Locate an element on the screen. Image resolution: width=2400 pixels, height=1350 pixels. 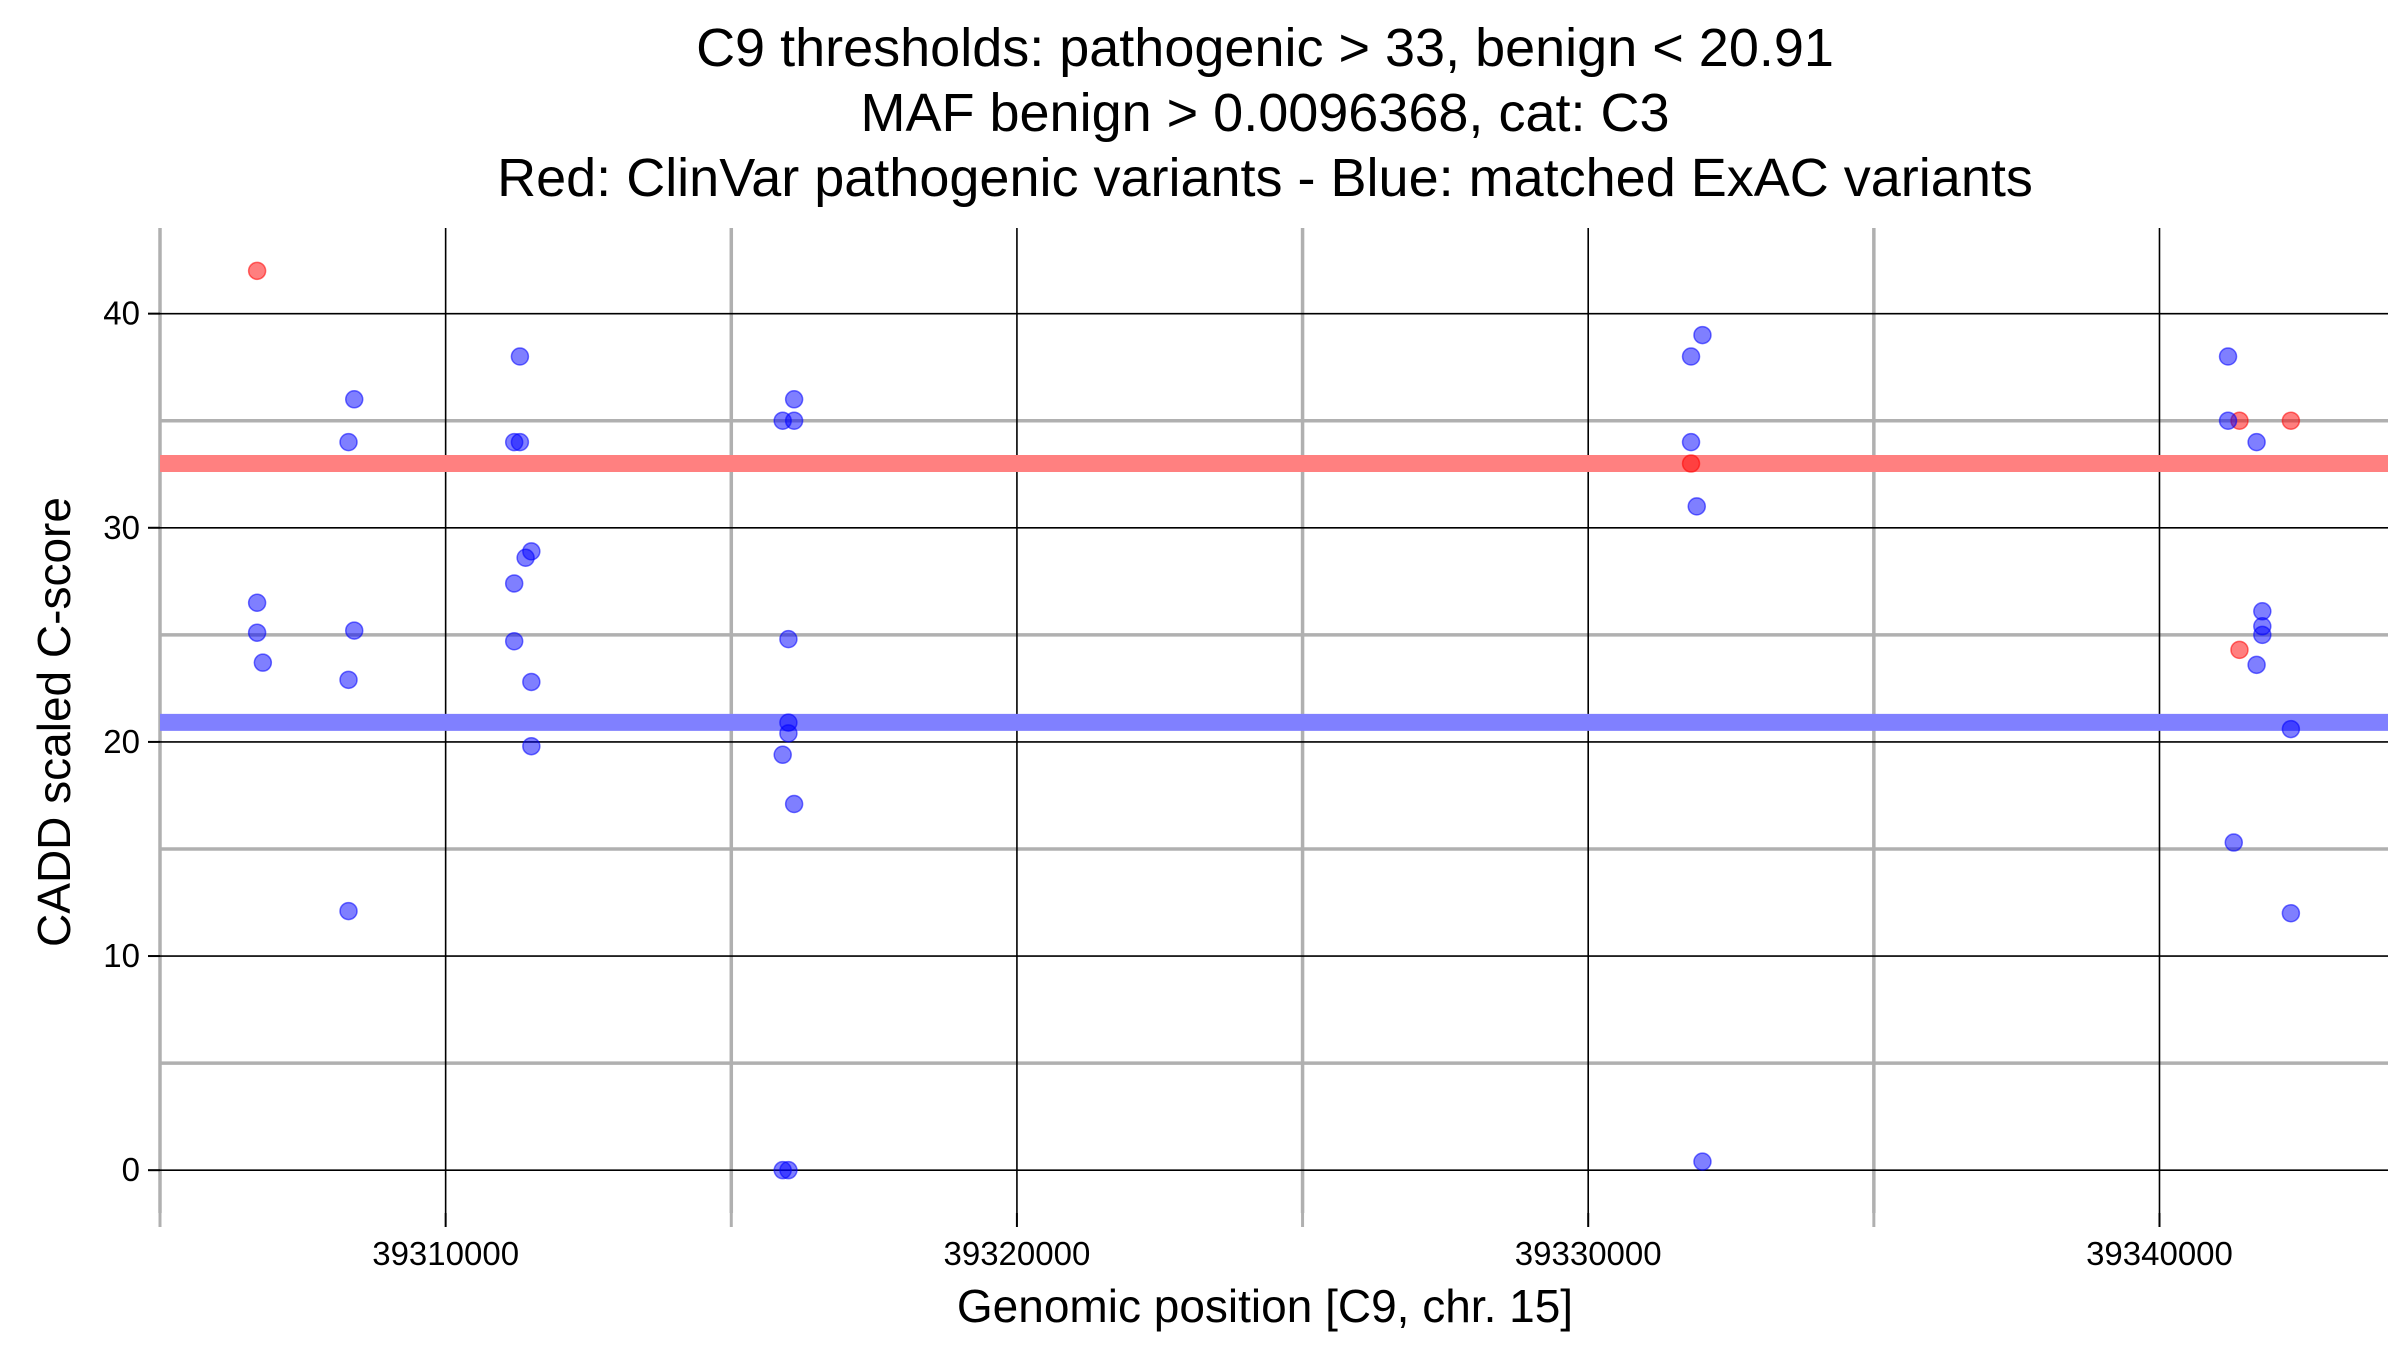
y-tick-label: 20 is located at coordinates (121, 741).